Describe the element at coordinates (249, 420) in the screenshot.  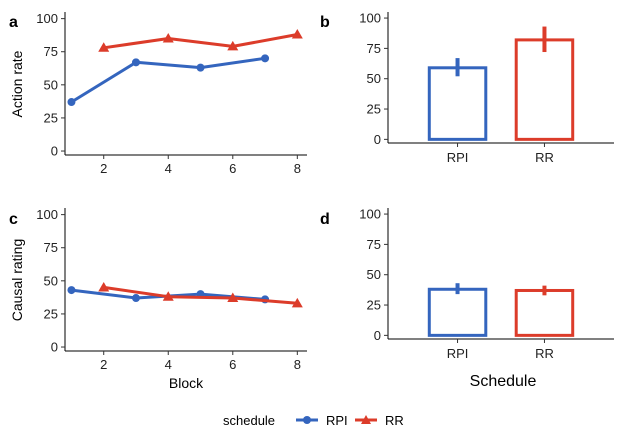
I see `legend-title: schedule` at that location.